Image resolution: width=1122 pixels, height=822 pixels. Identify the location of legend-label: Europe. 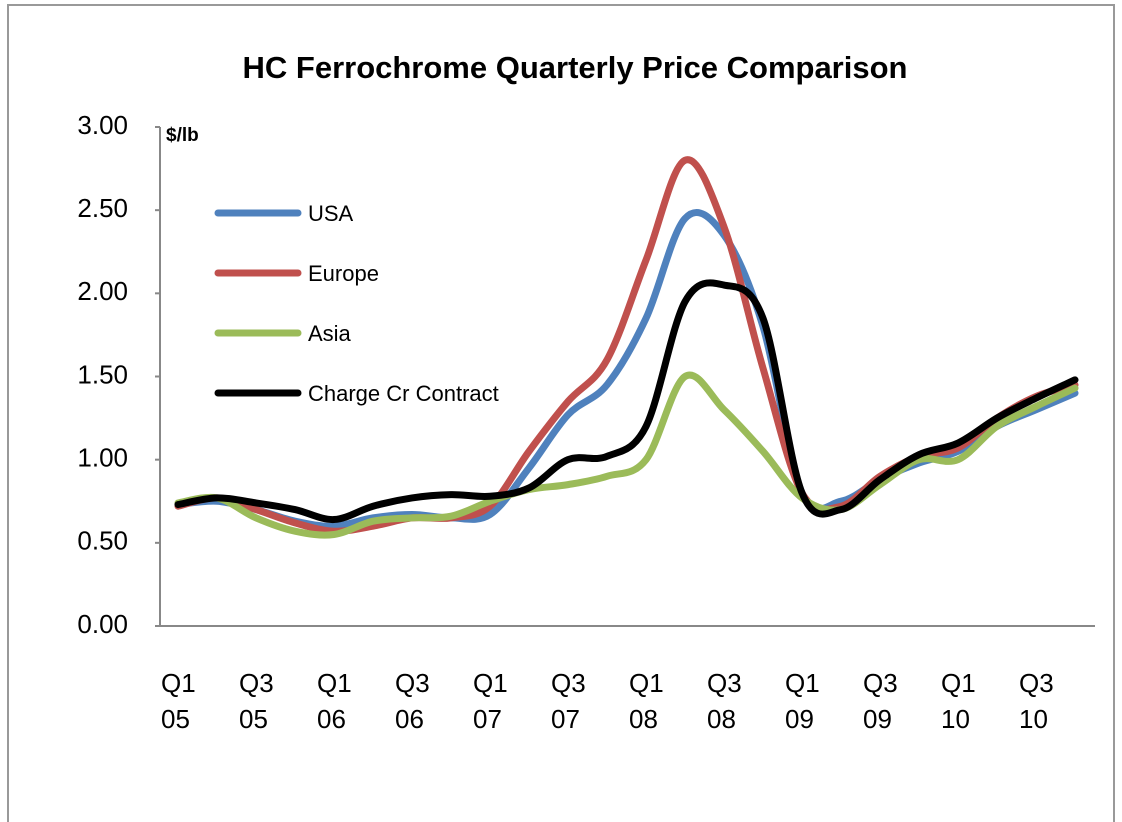
(343, 273).